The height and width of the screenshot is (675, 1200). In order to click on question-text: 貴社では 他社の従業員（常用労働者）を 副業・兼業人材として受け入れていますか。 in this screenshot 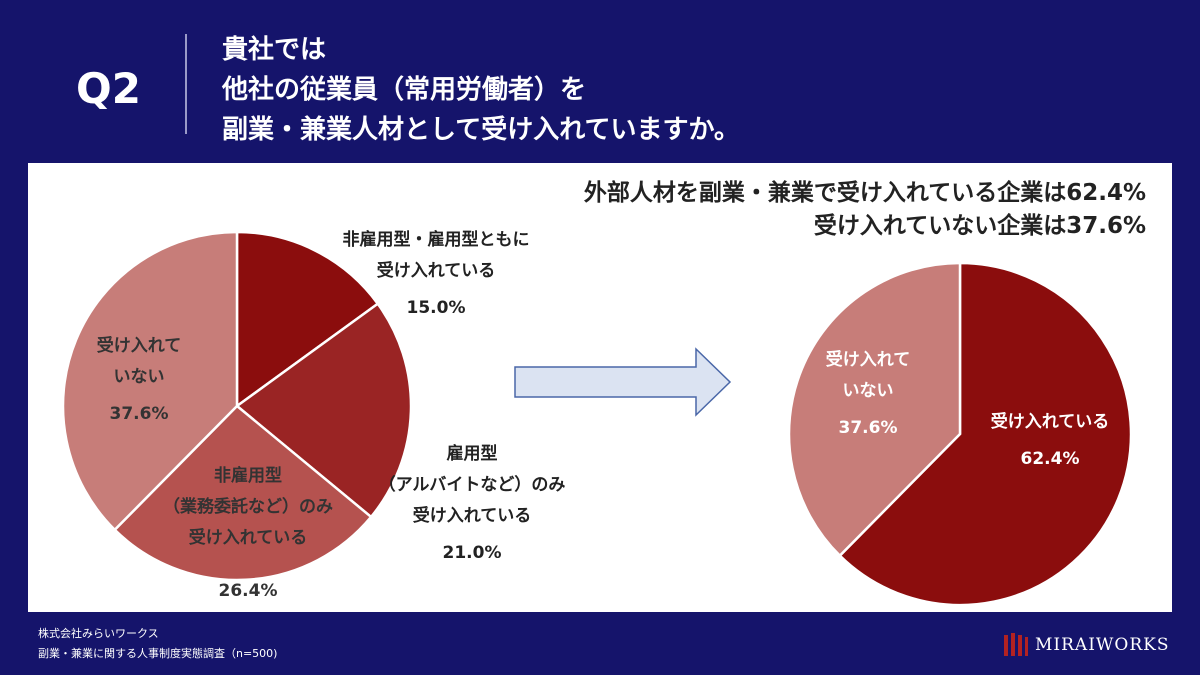, I will do `click(481, 90)`.